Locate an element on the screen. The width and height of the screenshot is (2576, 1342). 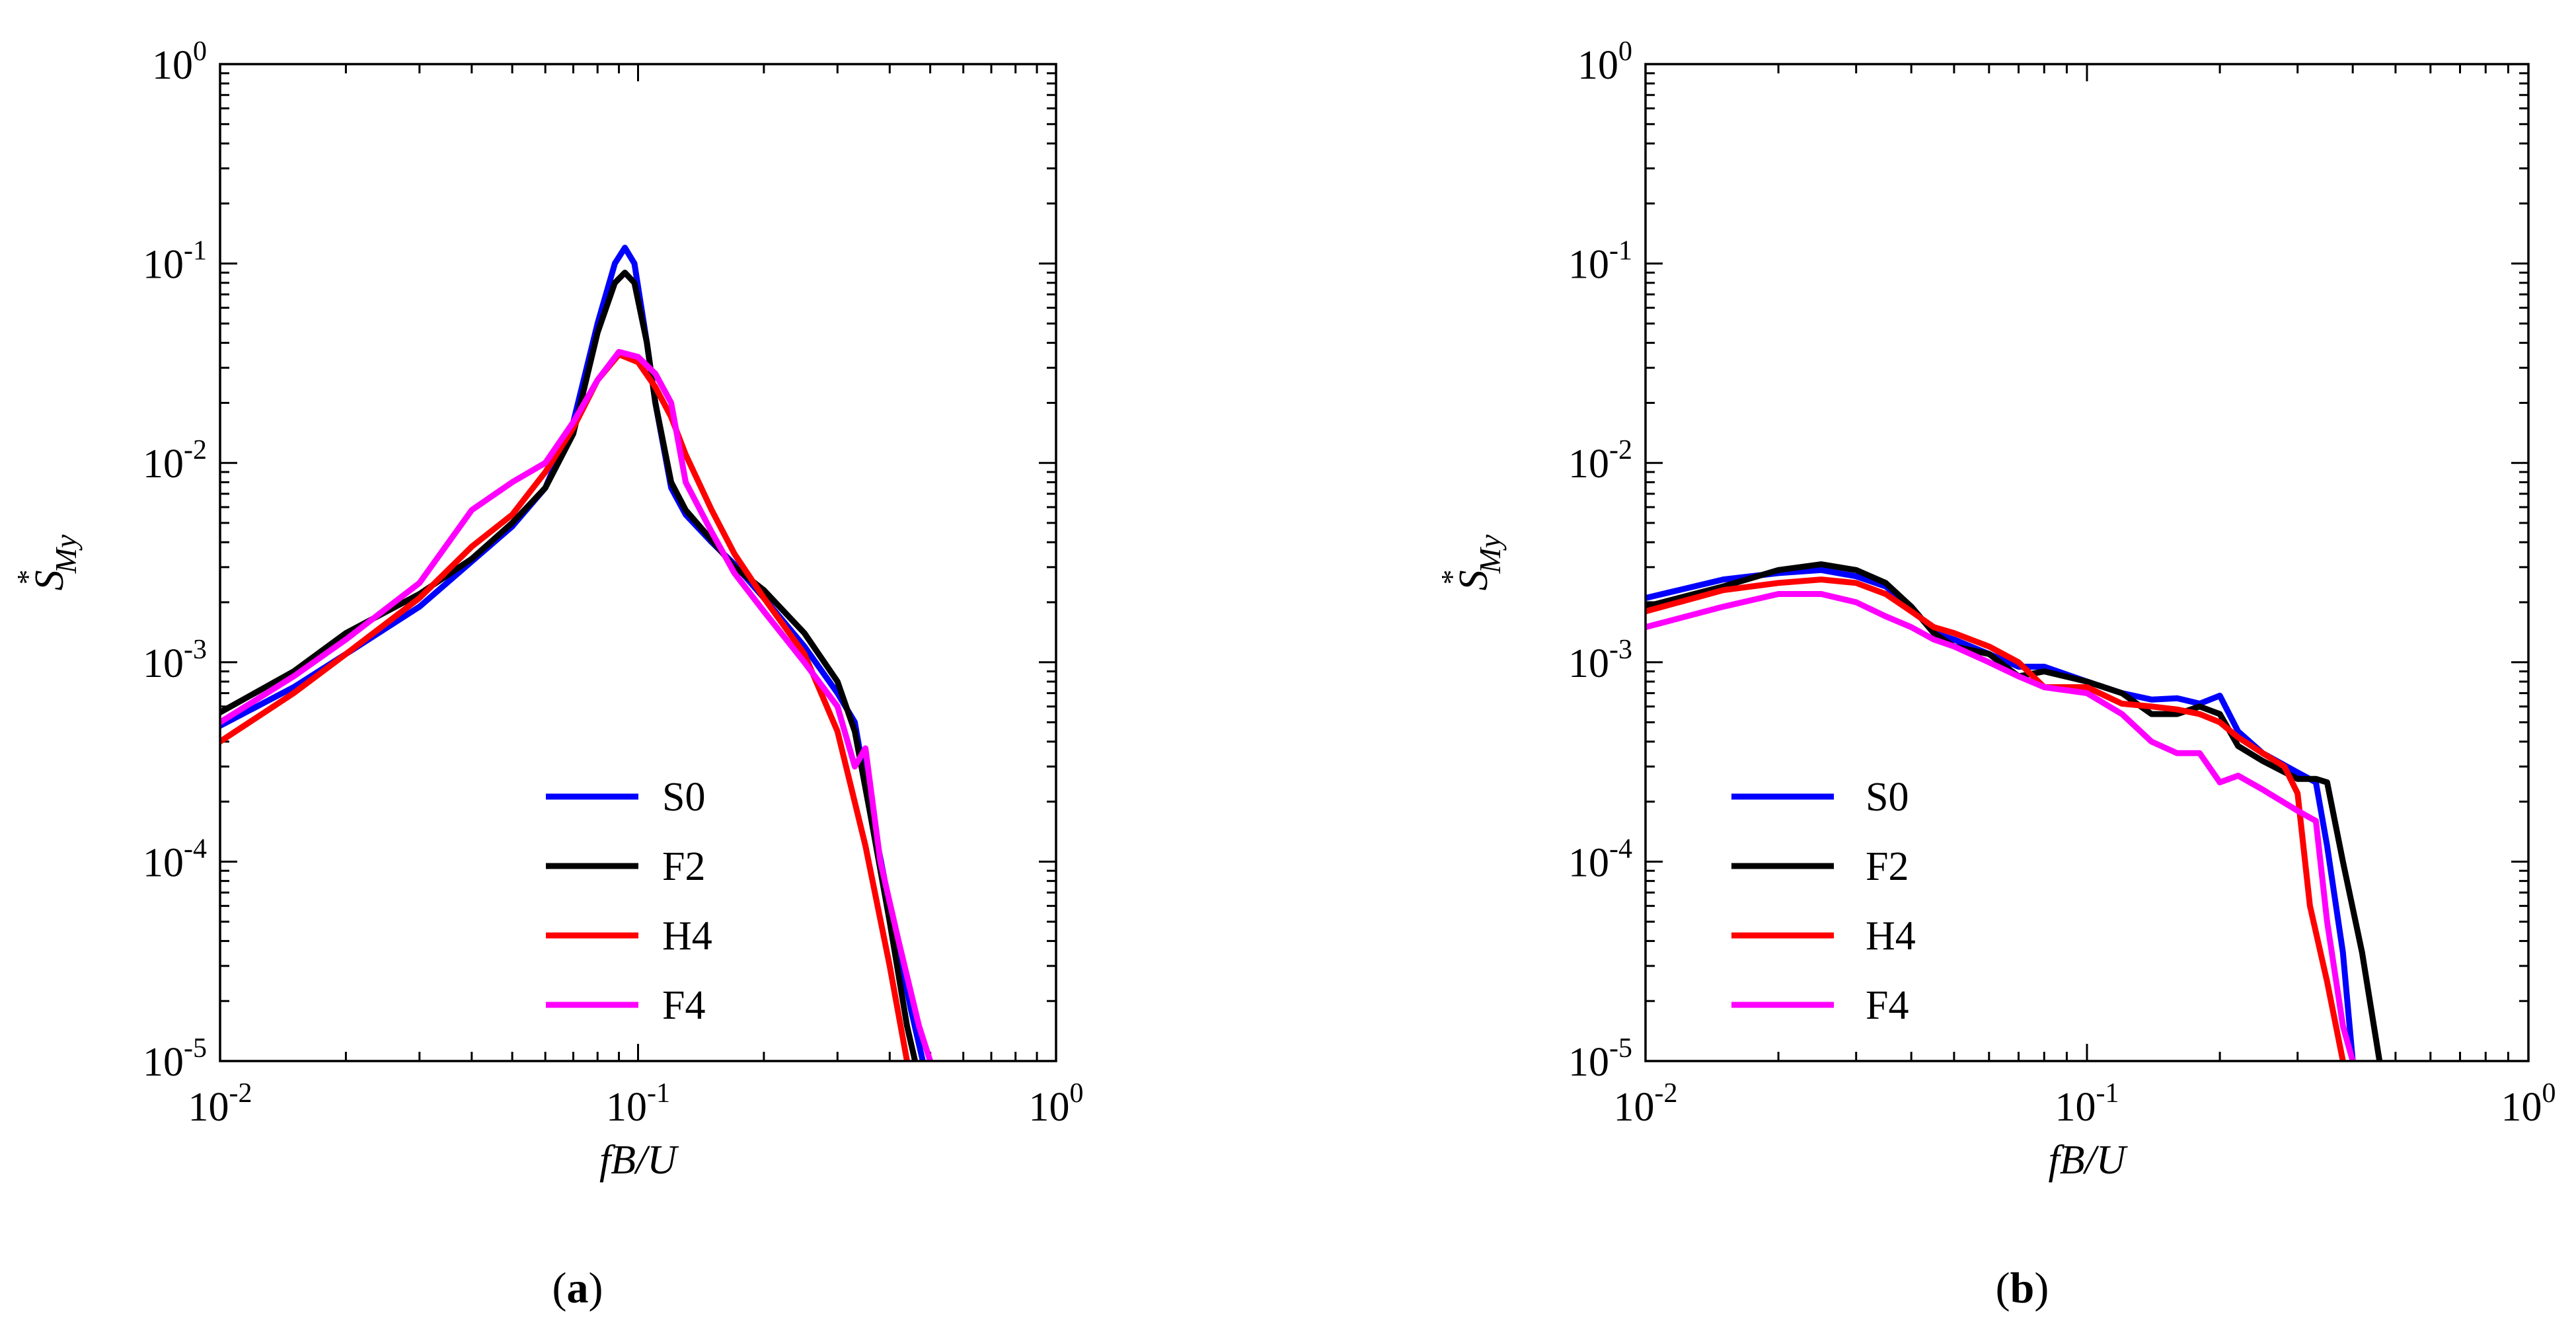
series-line-f2 is located at coordinates (2015, 811).